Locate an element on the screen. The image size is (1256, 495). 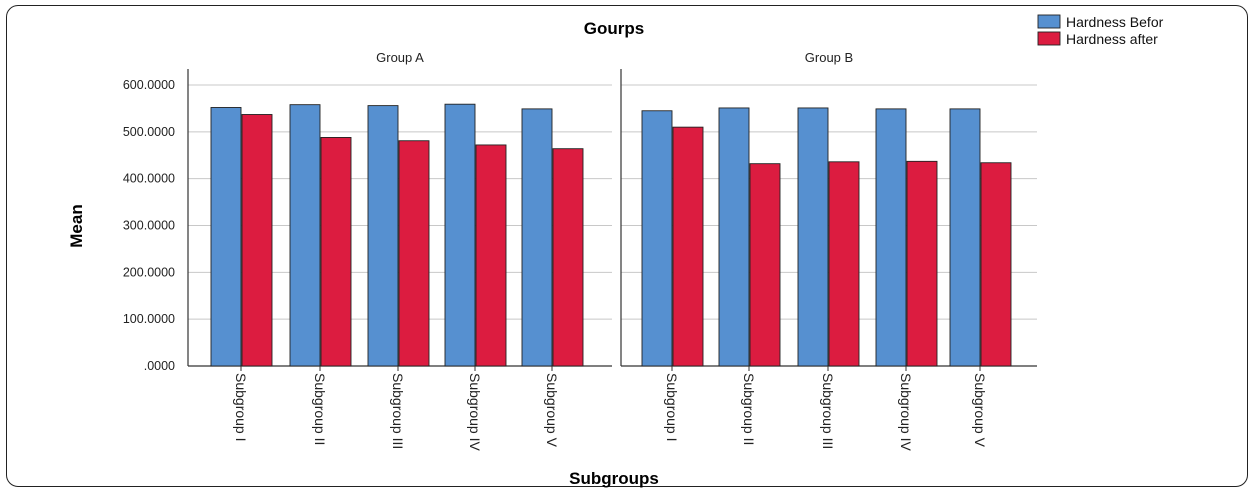
y-tick-label: 500.0000 is located at coordinates (149, 132).